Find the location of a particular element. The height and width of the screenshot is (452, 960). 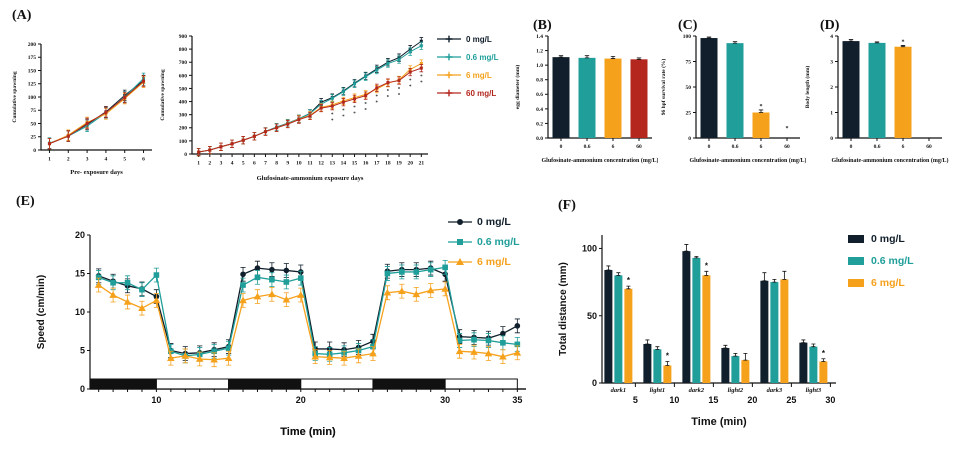

legend-marker-0-mg-L is located at coordinates (460, 222).